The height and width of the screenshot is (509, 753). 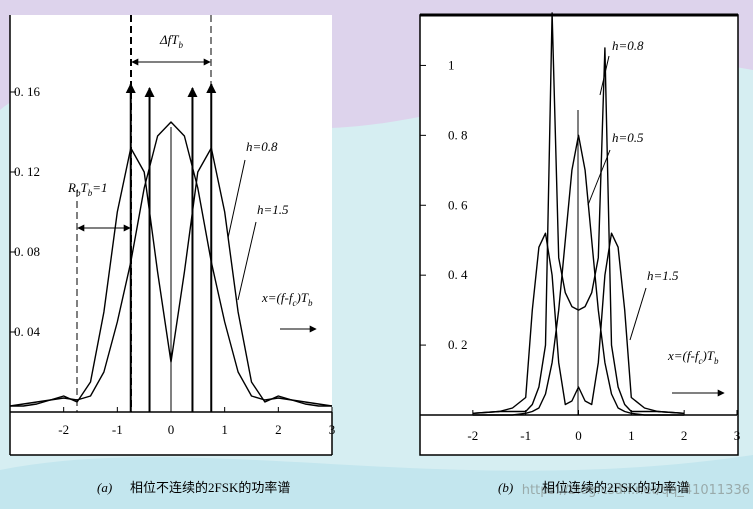 What do you see at coordinates (615, 487) in the screenshot?
I see `caption: 相位连续的2FSK的功率谱` at bounding box center [615, 487].